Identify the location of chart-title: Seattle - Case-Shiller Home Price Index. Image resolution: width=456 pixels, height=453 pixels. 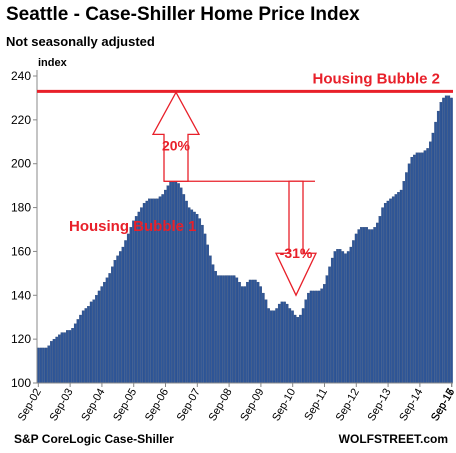
(183, 14).